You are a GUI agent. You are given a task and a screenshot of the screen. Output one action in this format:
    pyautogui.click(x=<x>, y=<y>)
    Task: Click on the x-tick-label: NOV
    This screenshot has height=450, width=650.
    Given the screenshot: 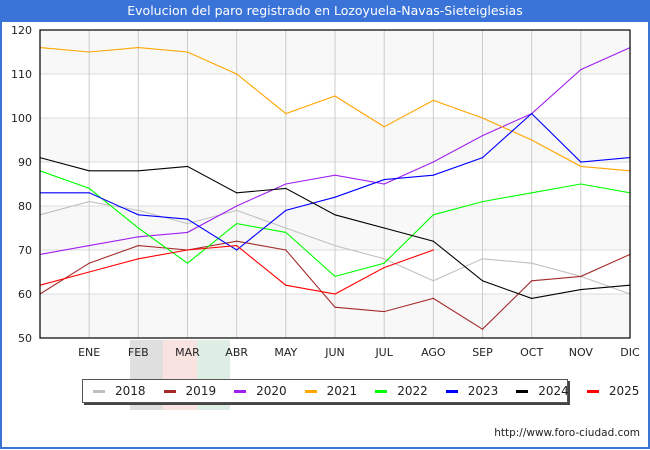 What is the action you would take?
    pyautogui.click(x=581, y=352)
    